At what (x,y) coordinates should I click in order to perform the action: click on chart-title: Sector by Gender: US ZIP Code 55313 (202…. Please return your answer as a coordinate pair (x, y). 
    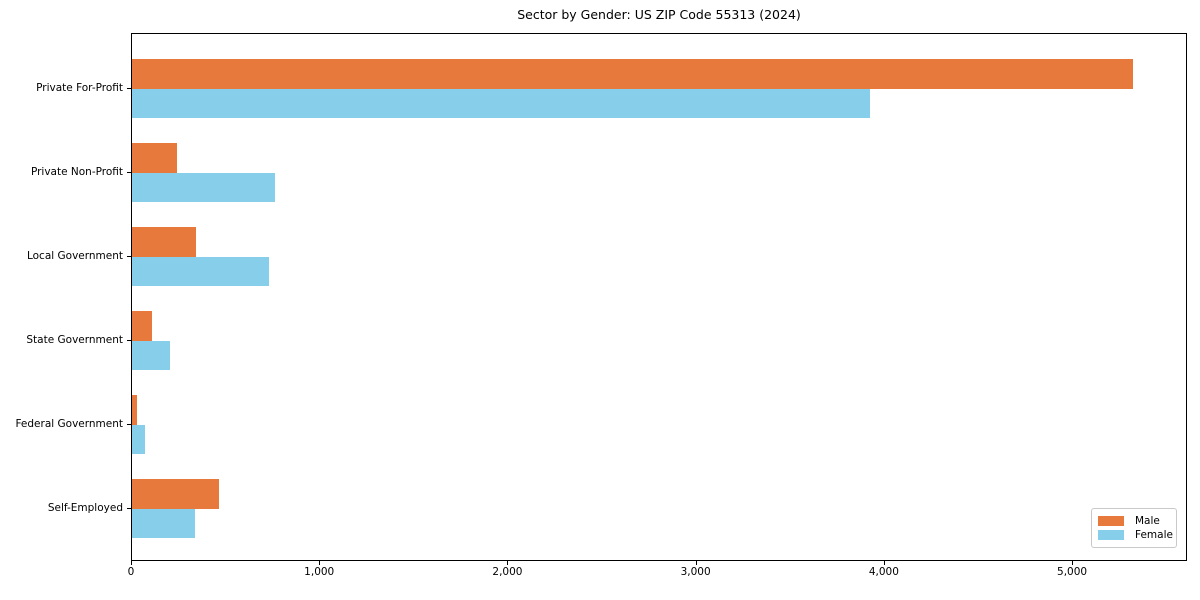
    Looking at the image, I should click on (659, 14).